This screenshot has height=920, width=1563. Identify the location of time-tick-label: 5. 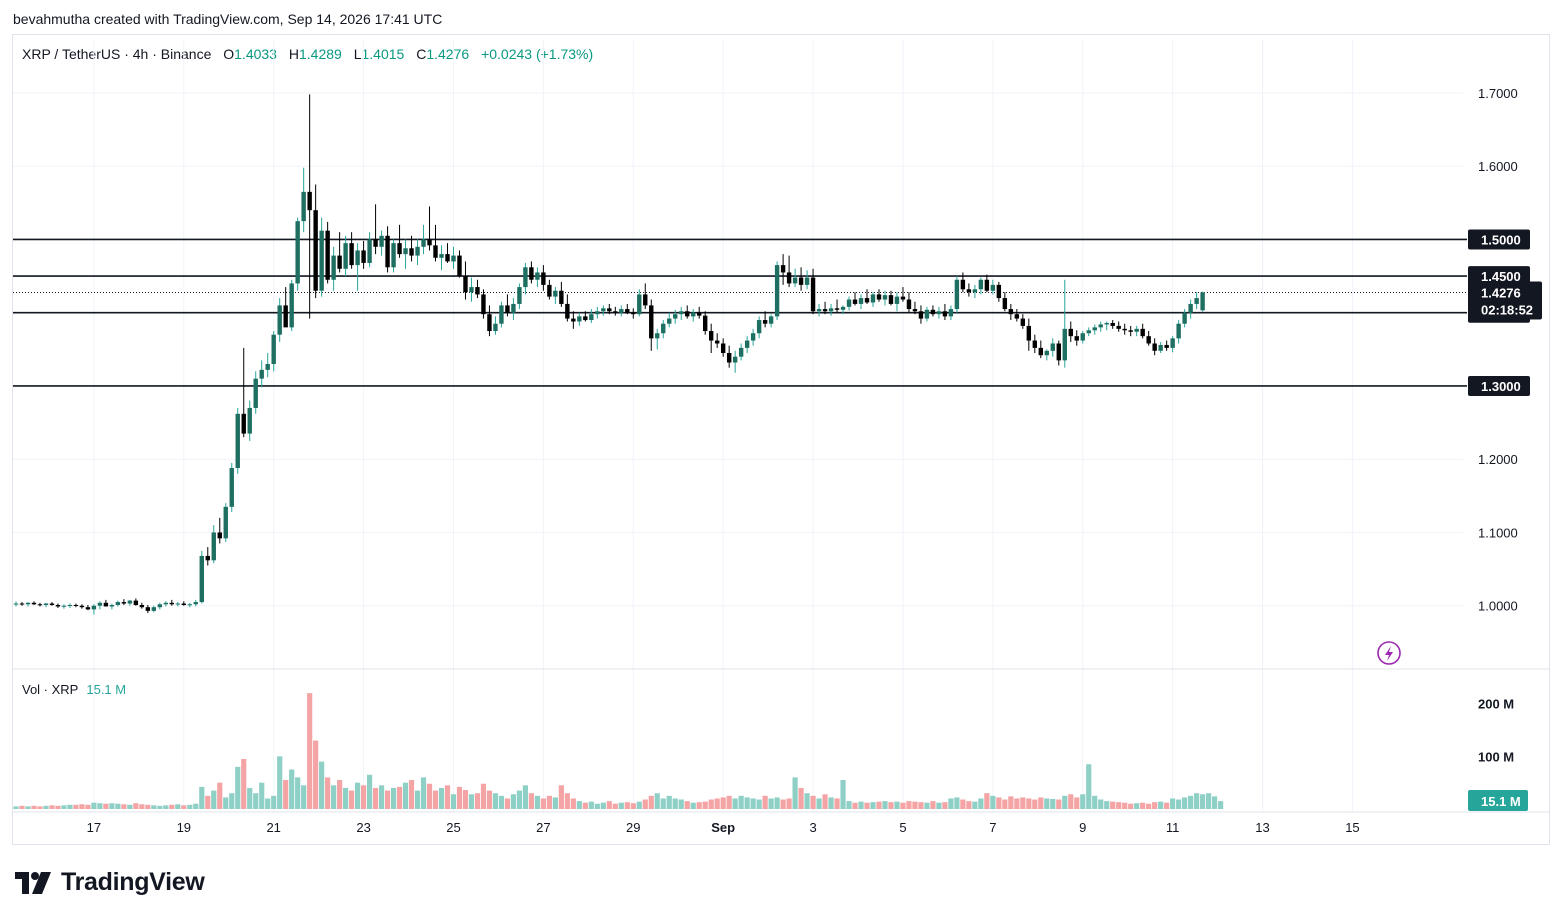
(902, 827).